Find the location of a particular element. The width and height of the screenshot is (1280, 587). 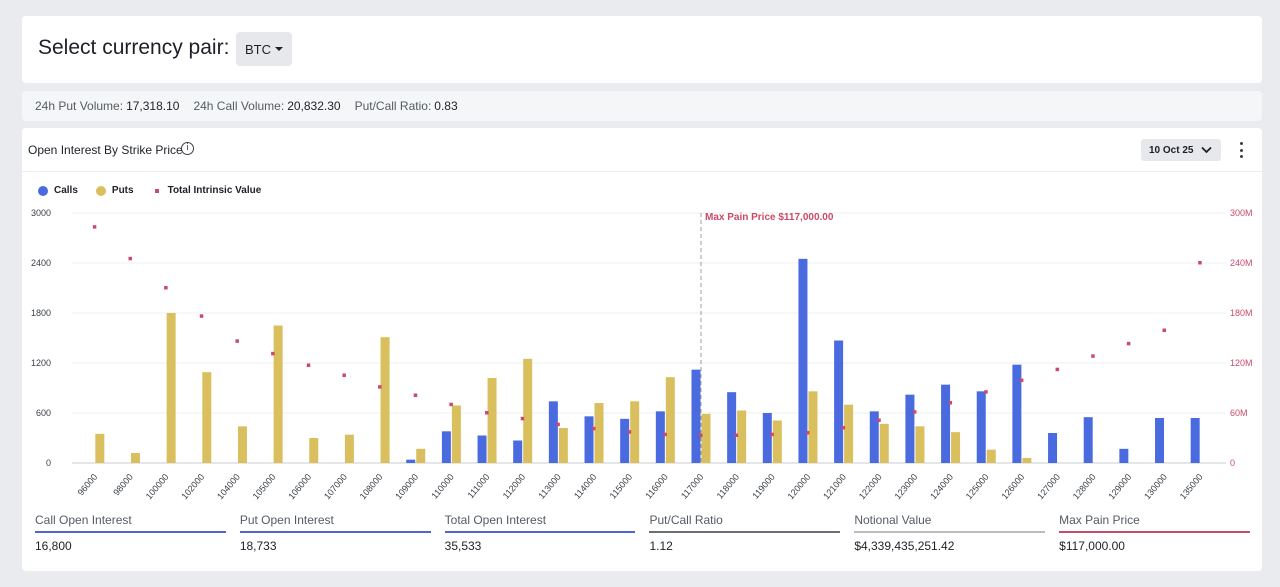

summary-put-oi: Put Open Interest 18,733 is located at coordinates (335, 533).